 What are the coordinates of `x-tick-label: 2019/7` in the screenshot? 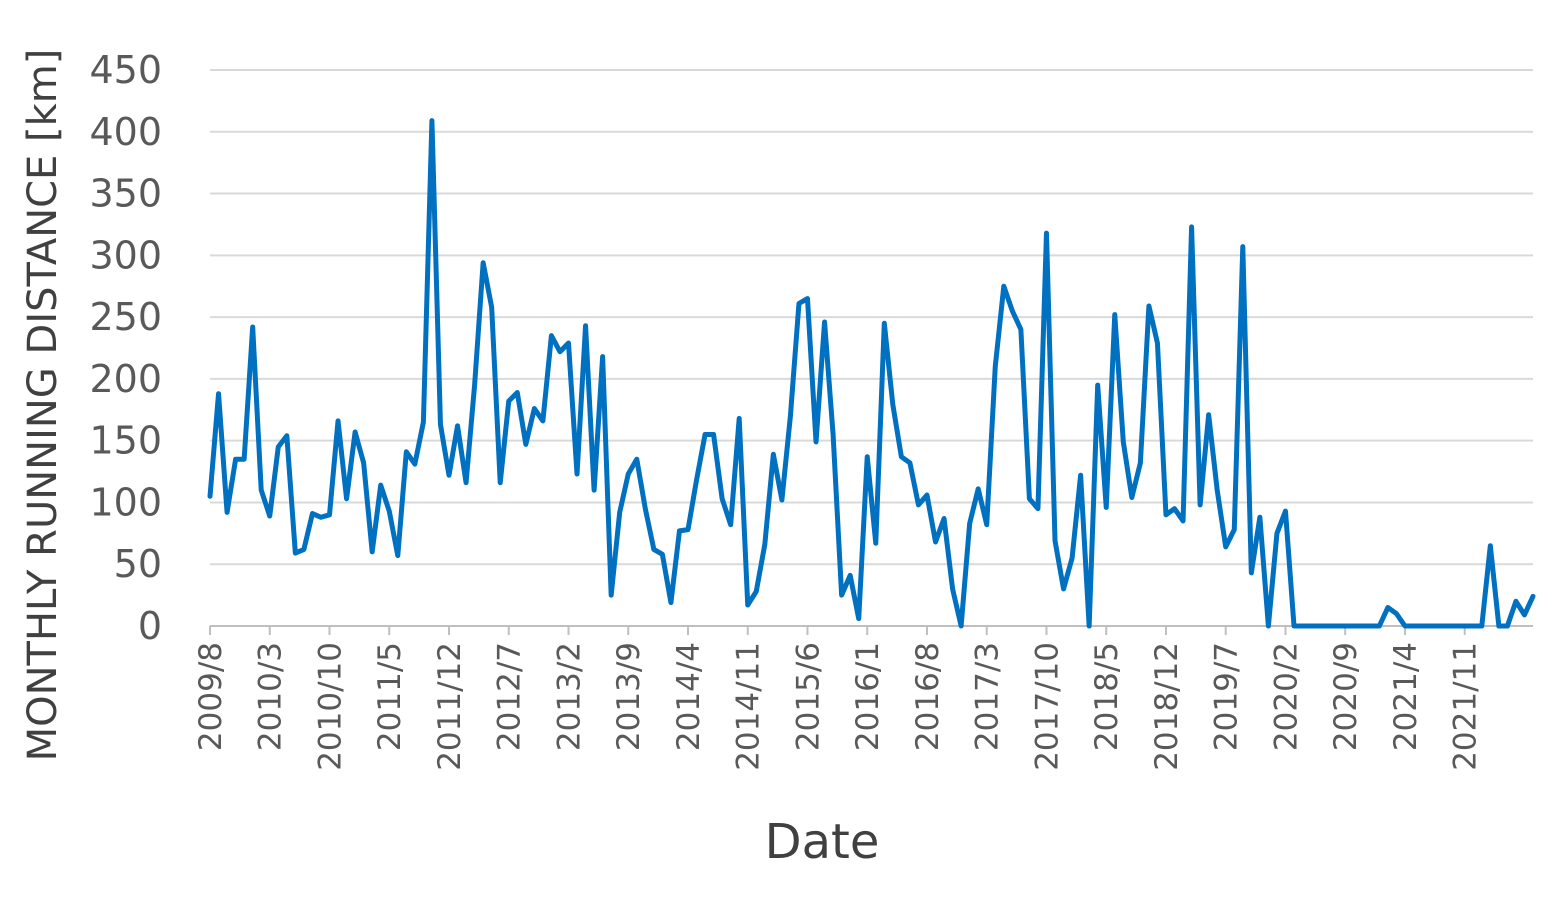 It's located at (1227, 696).